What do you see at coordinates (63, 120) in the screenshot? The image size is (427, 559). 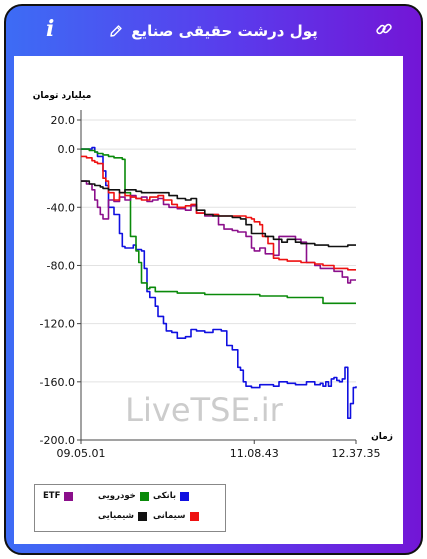 I see `y-tick-label: 20.0` at bounding box center [63, 120].